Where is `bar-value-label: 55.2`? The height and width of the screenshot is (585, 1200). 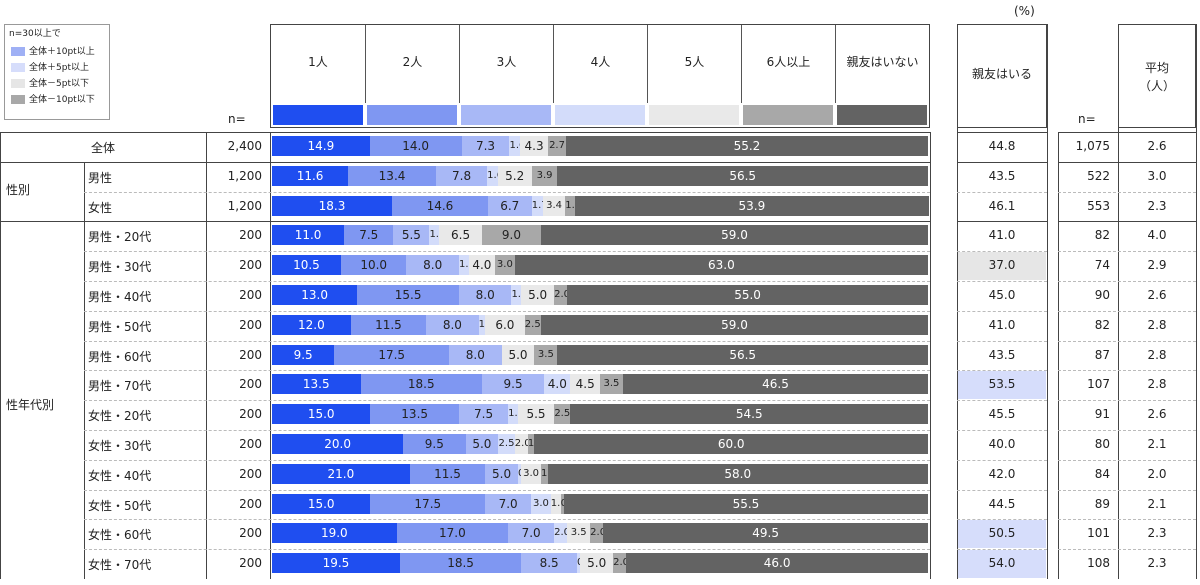 bar-value-label: 55.2 is located at coordinates (747, 146).